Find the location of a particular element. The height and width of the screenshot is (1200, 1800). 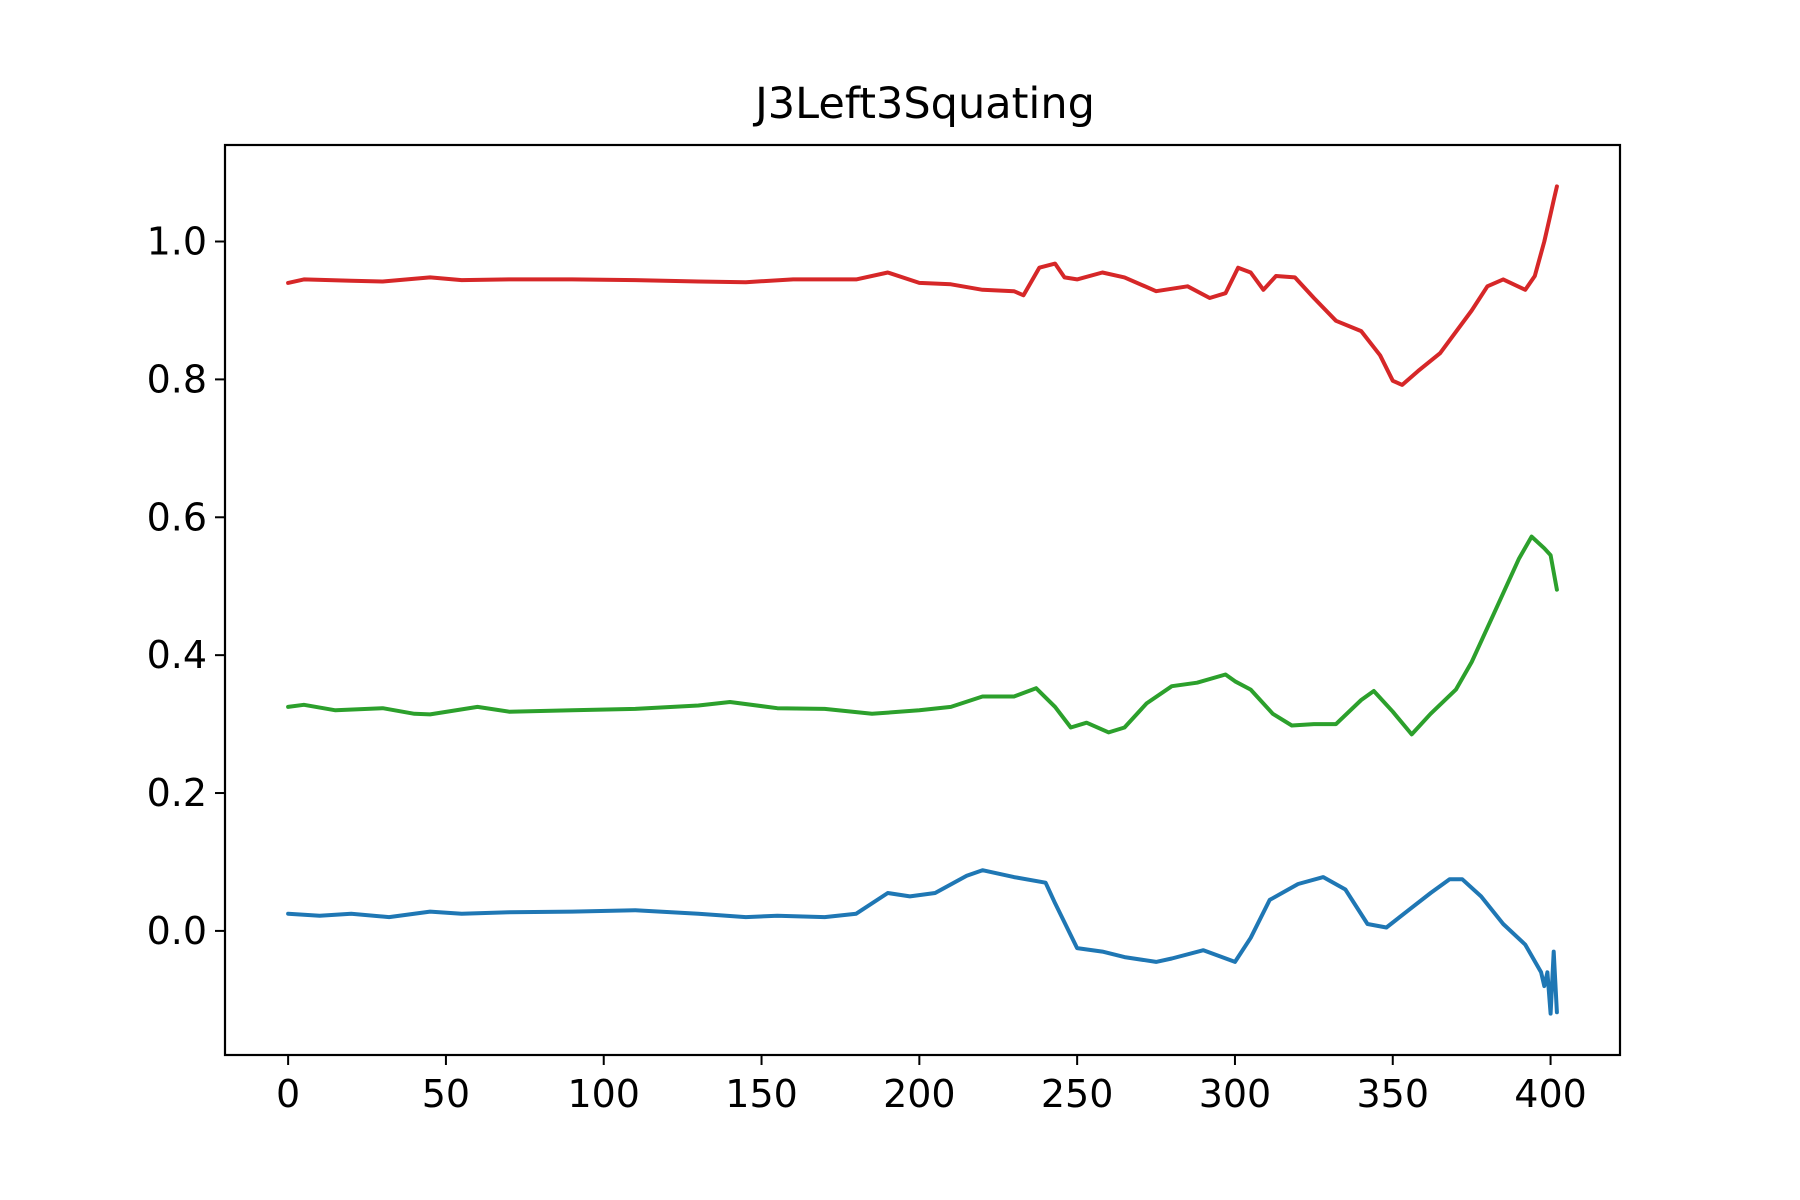

x-axis: 0 50 100 150 200 250 300 350 400 is located at coordinates (931, 1085).